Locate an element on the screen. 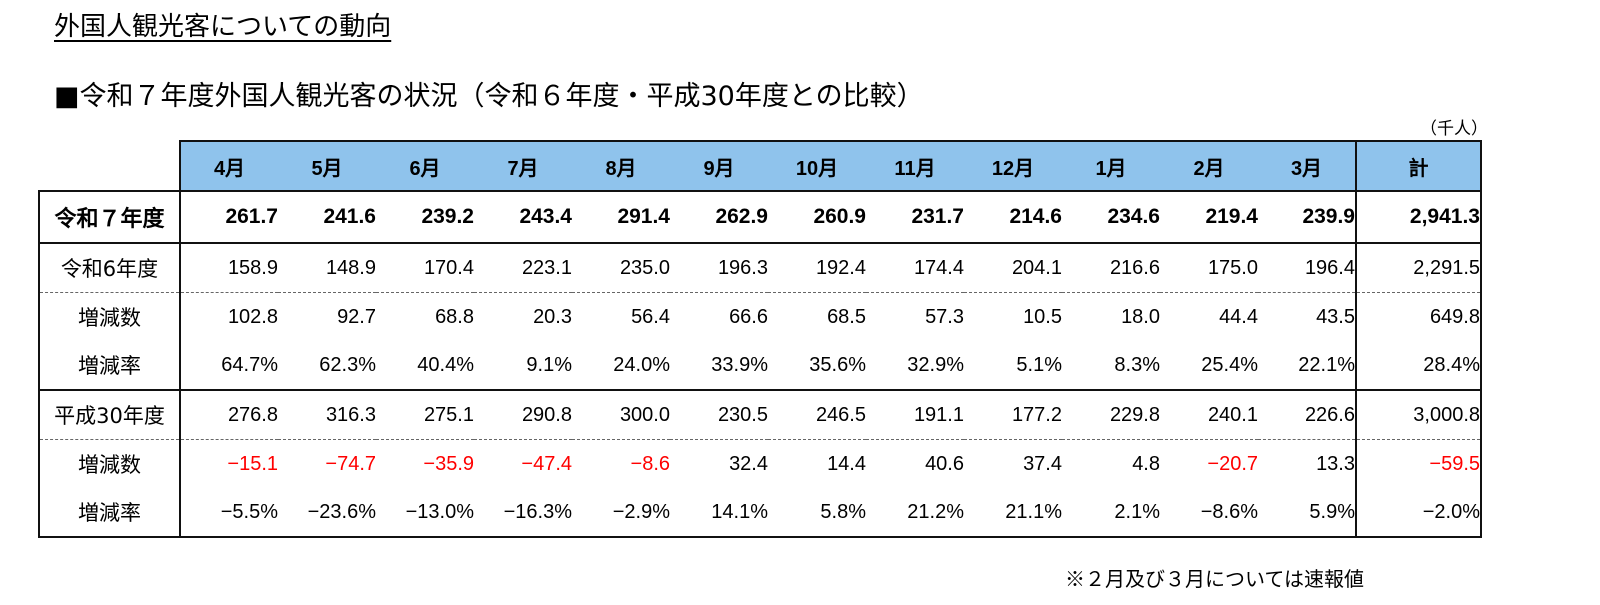  unit-label: （千人） is located at coordinates (1454, 129).